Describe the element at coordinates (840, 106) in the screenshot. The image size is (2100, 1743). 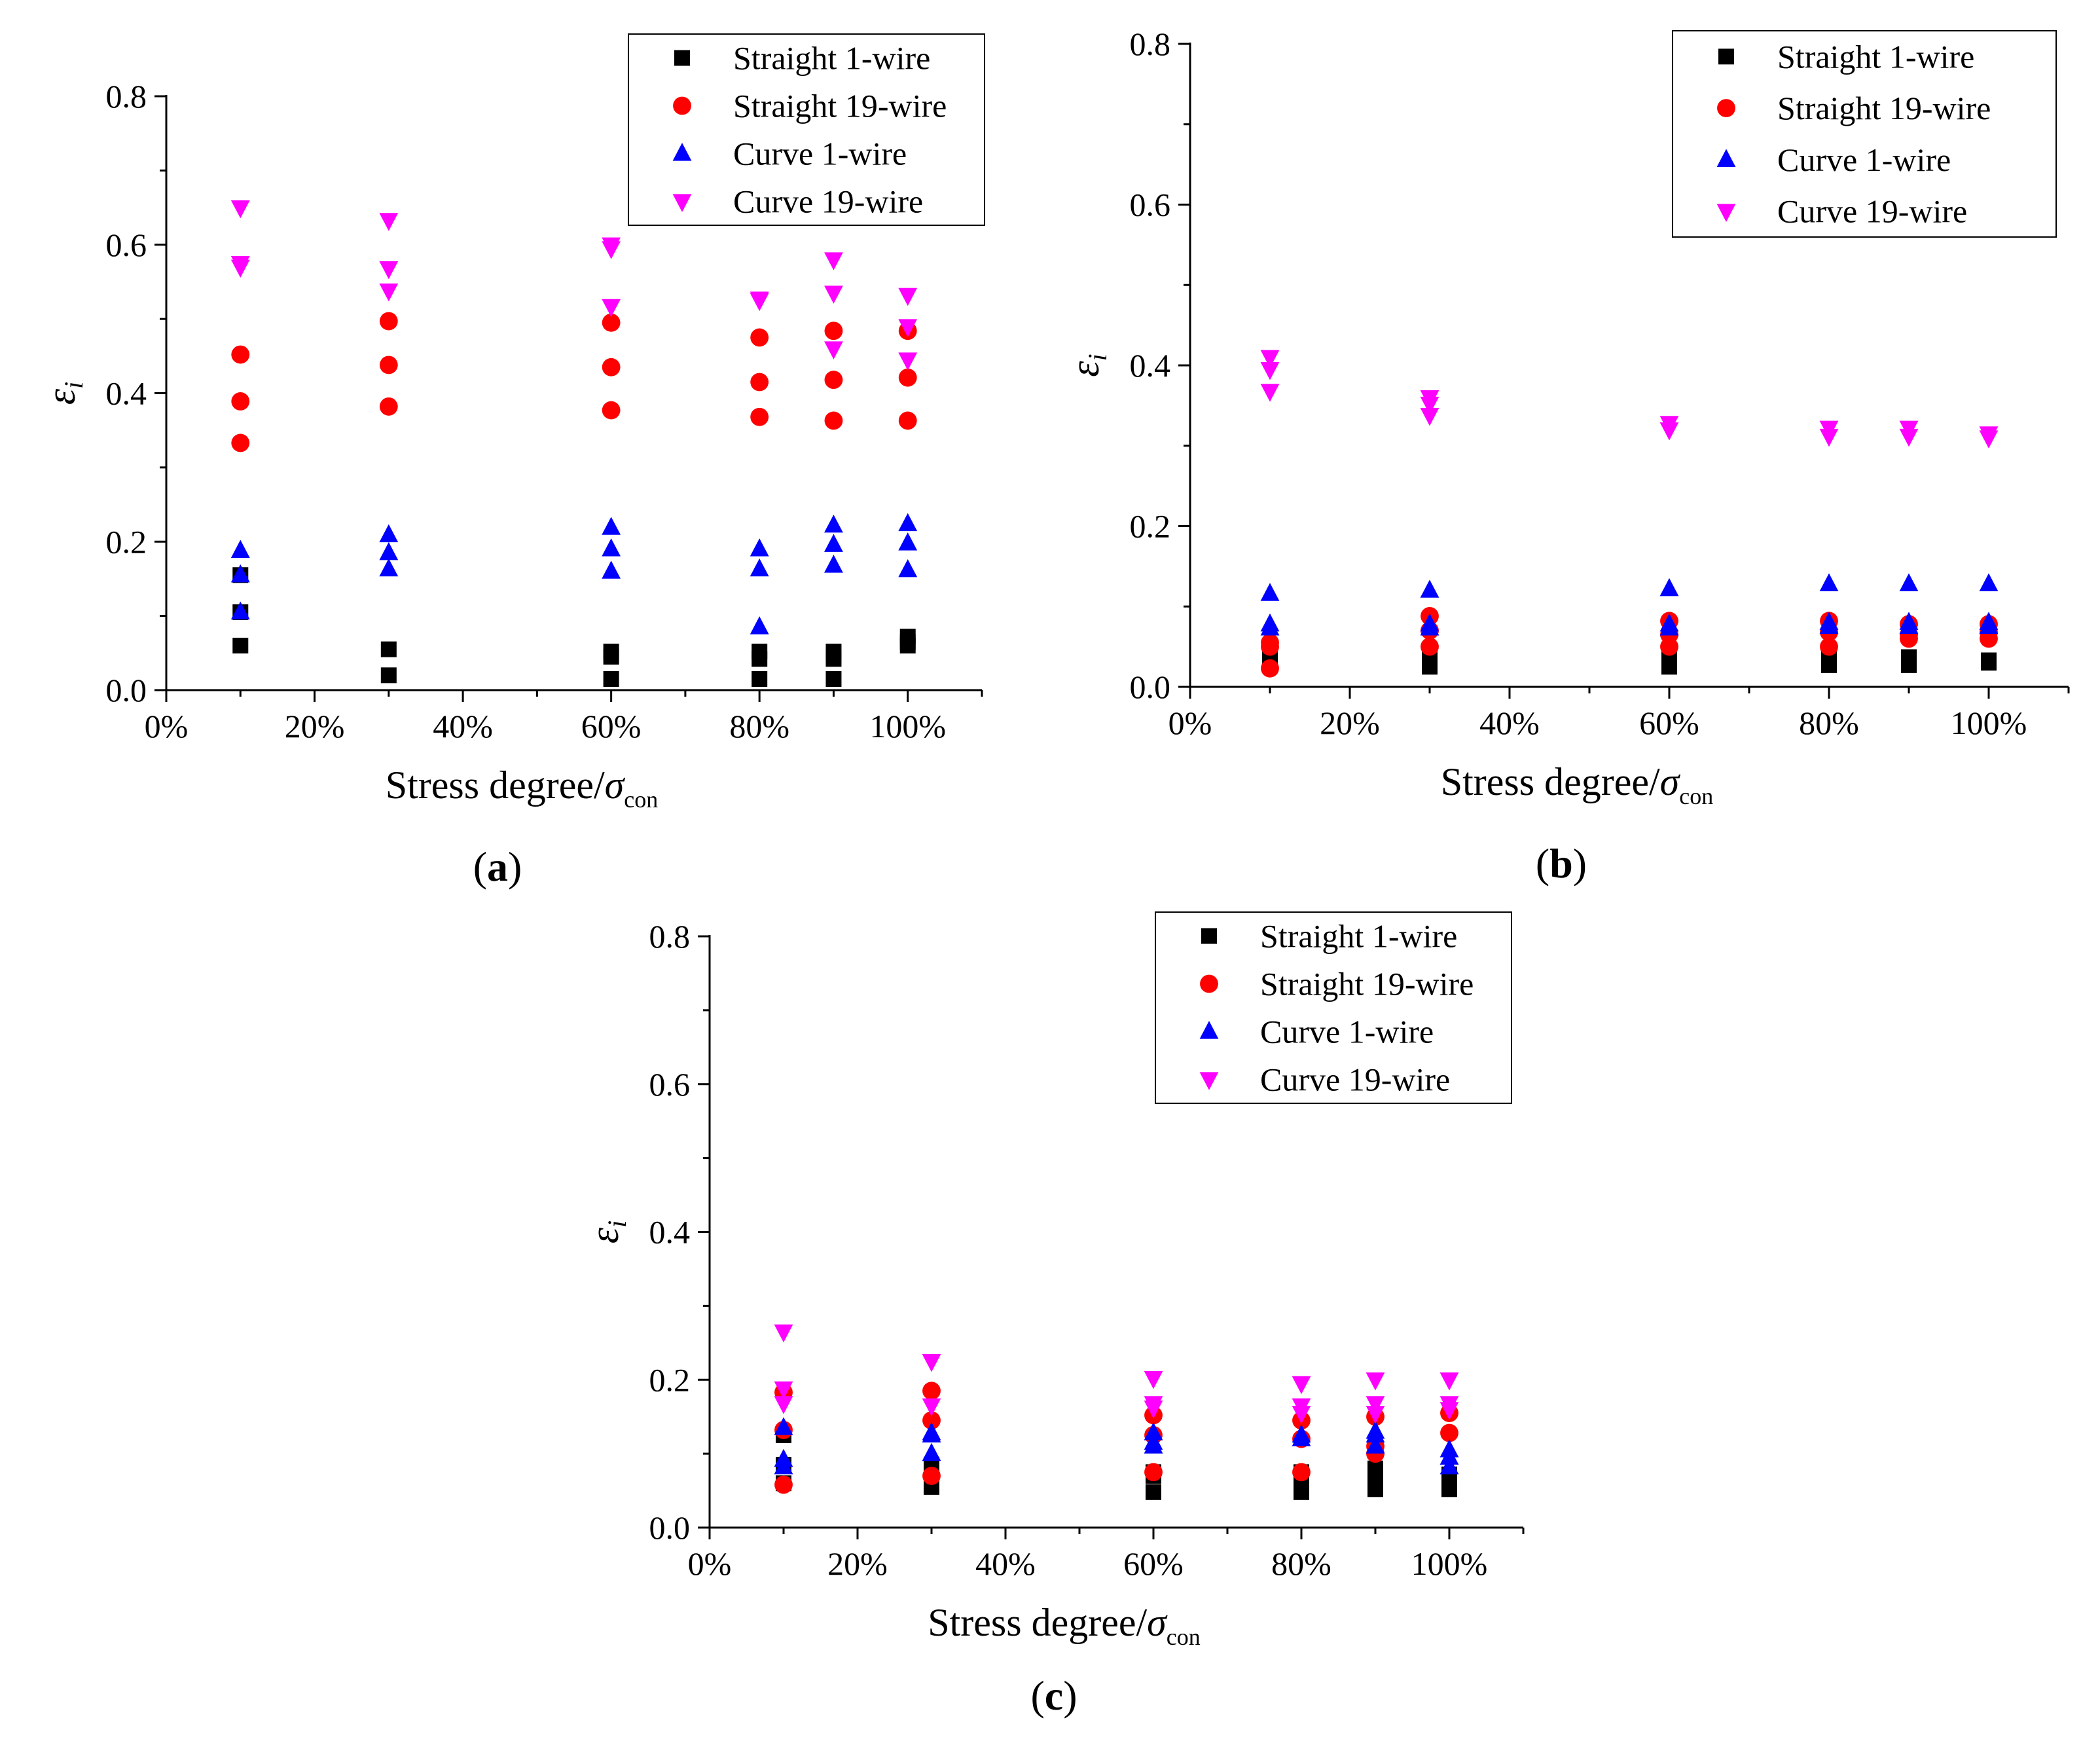
I see `legend-label: Straight 19-wire` at that location.